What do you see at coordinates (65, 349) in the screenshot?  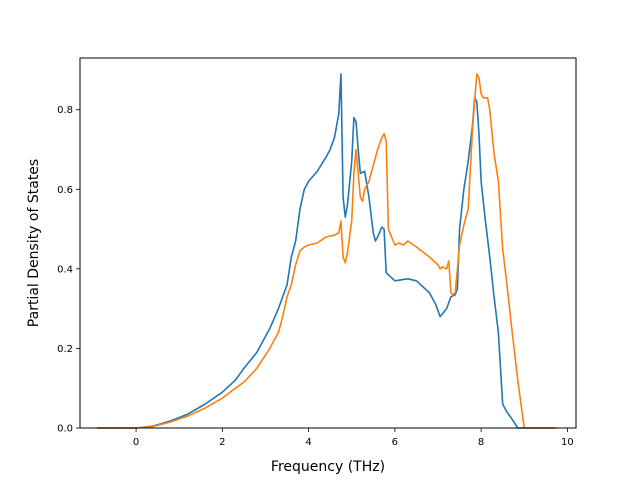 I see `y-tick-label: 0.2` at bounding box center [65, 349].